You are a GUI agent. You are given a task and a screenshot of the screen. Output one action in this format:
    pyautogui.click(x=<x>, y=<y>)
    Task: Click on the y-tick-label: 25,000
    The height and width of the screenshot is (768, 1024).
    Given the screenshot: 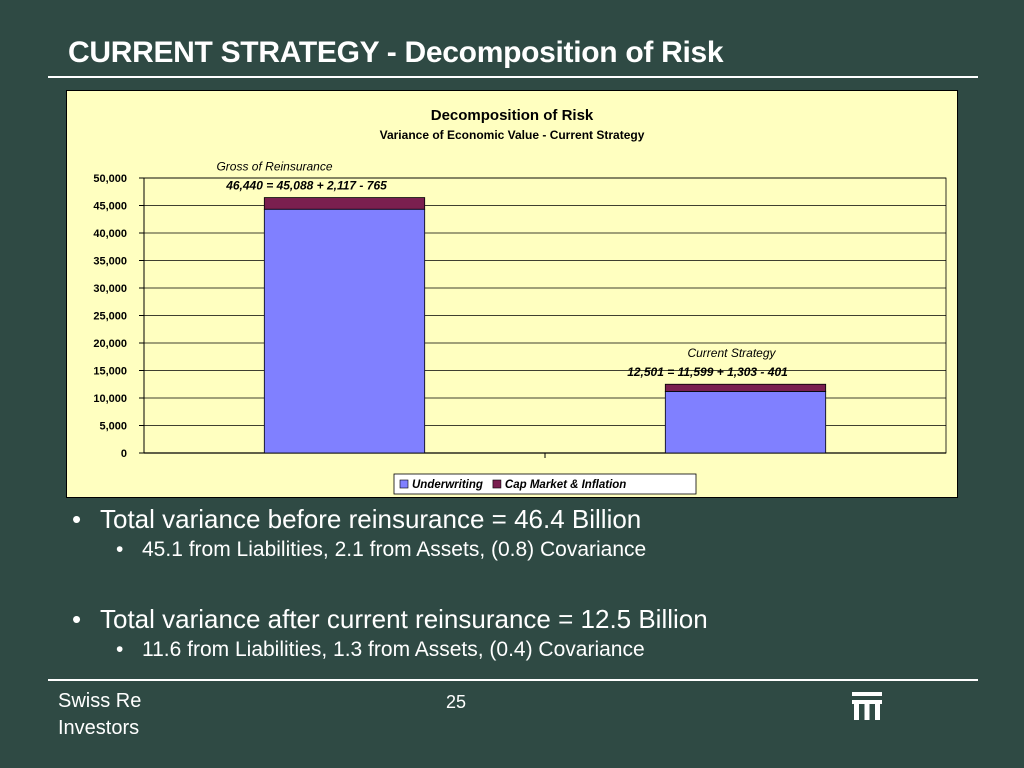 What is the action you would take?
    pyautogui.click(x=110, y=317)
    